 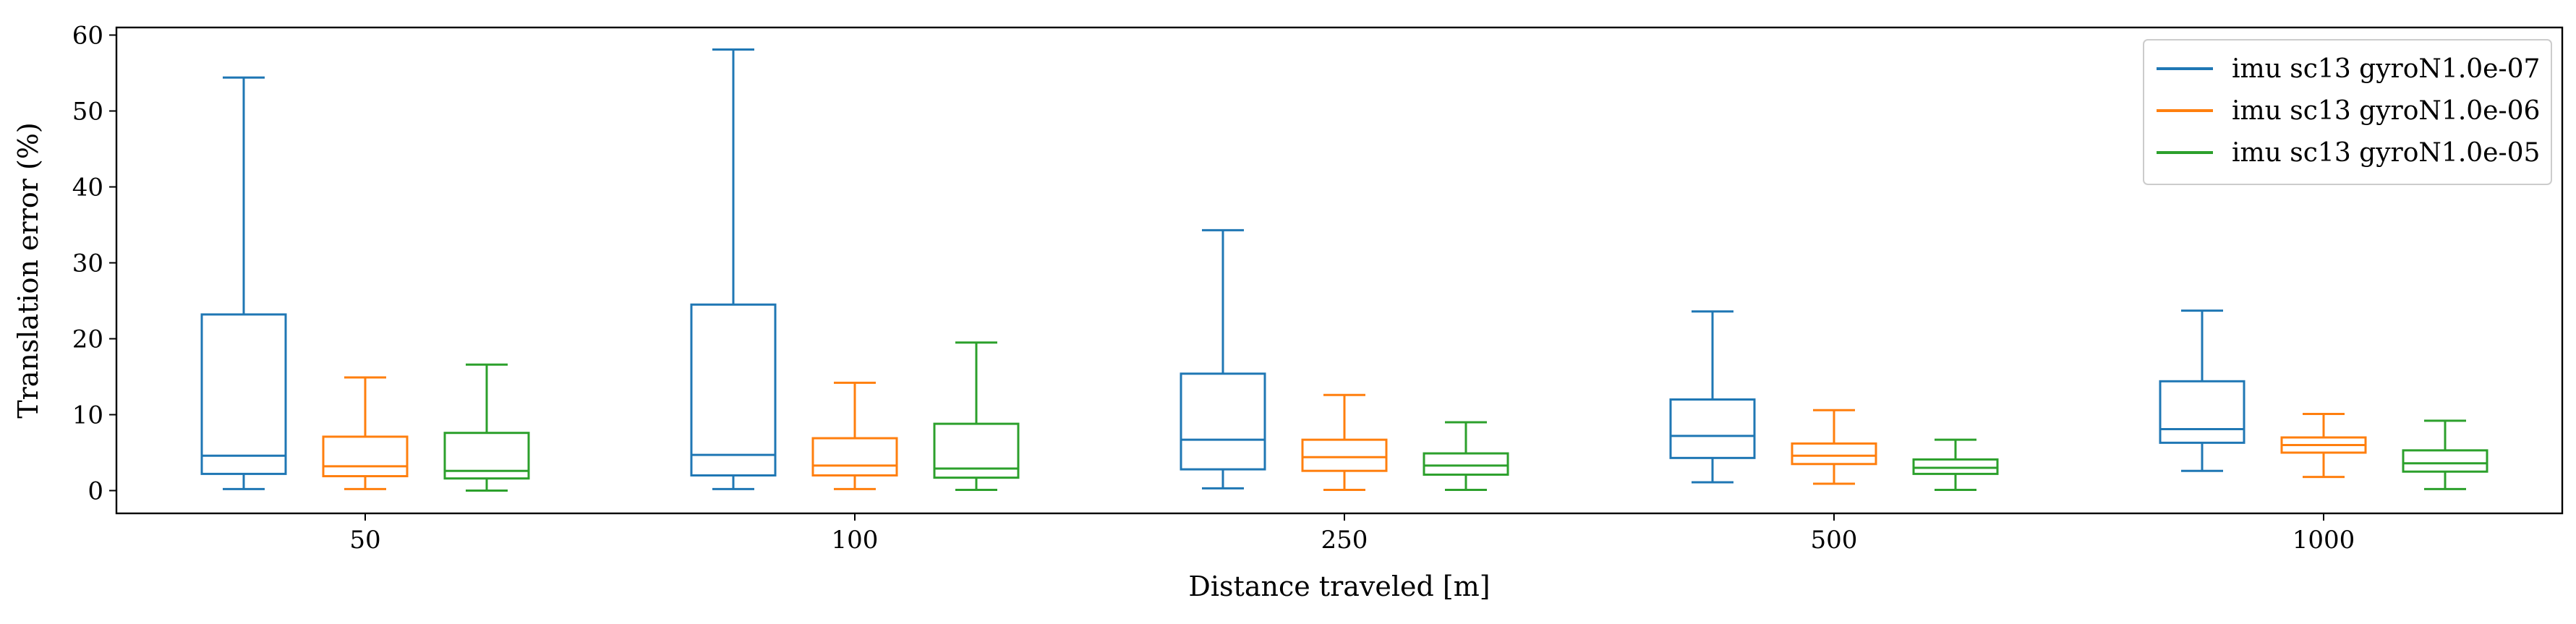 What do you see at coordinates (2324, 540) in the screenshot?
I see `x-tick-label: 1000` at bounding box center [2324, 540].